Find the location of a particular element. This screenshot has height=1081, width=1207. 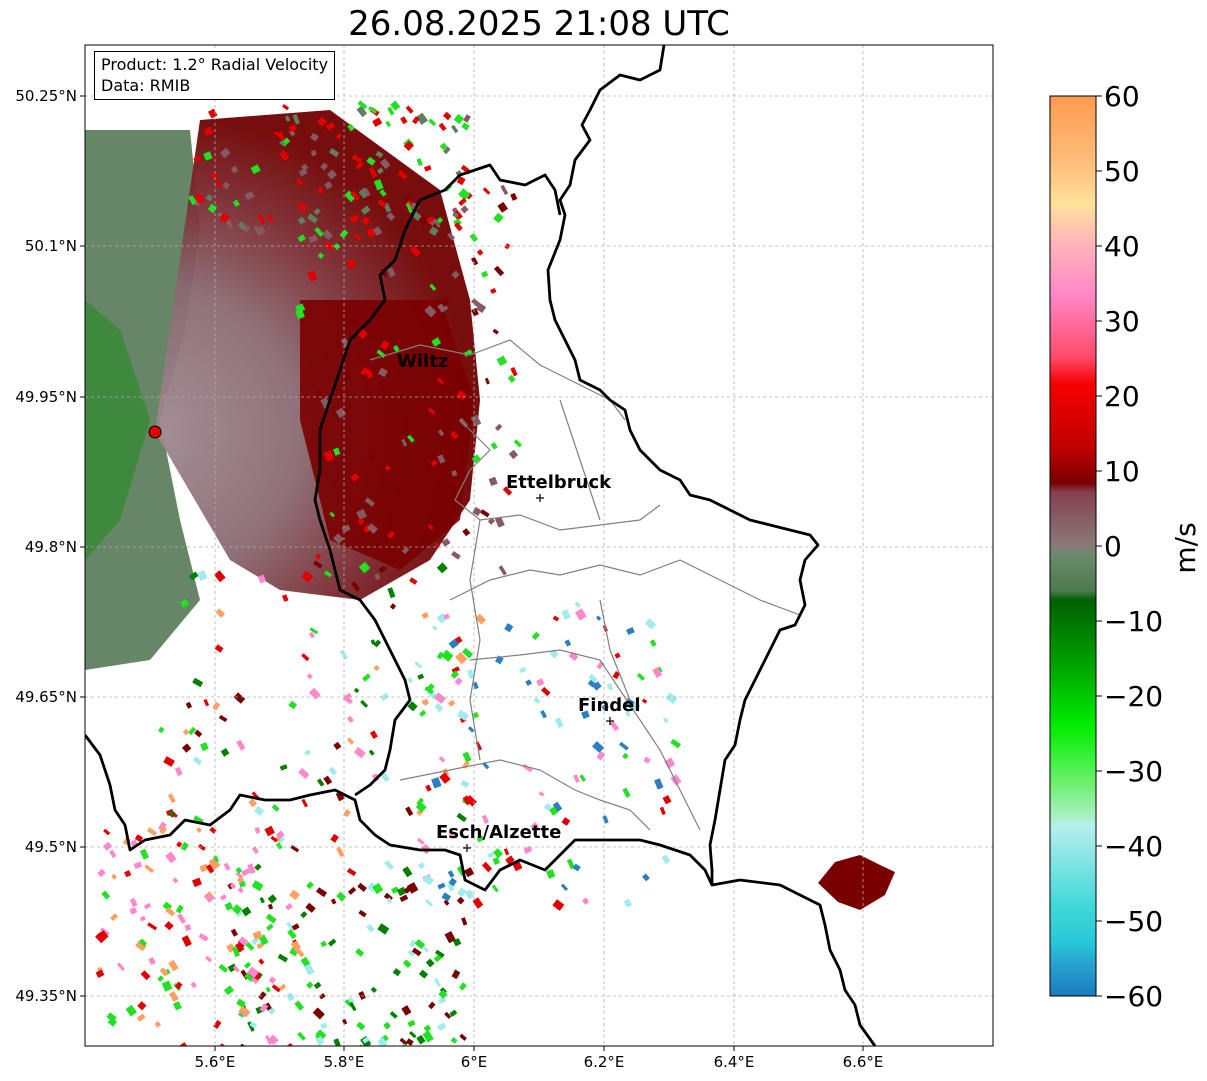

colorbar-tick-label: −60 is located at coordinates (1133, 996).